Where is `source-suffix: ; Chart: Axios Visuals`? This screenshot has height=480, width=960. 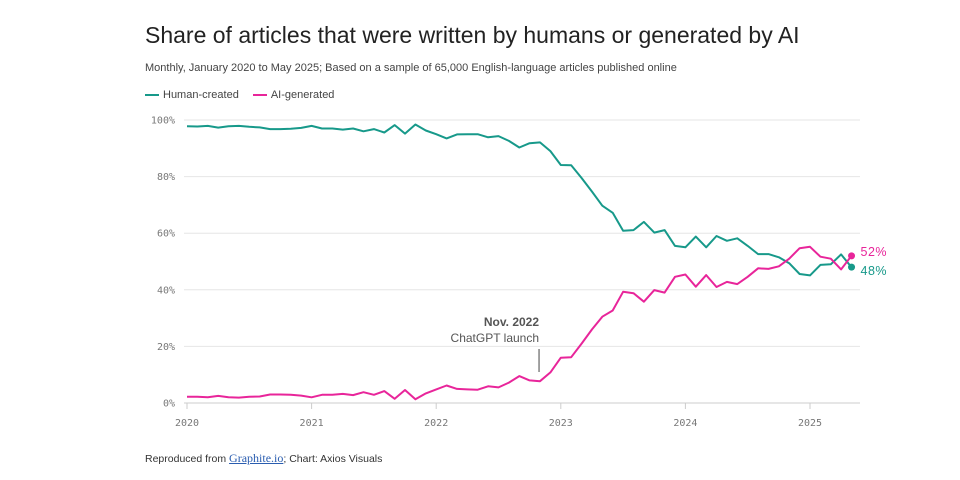 source-suffix: ; Chart: Axios Visuals is located at coordinates (333, 459).